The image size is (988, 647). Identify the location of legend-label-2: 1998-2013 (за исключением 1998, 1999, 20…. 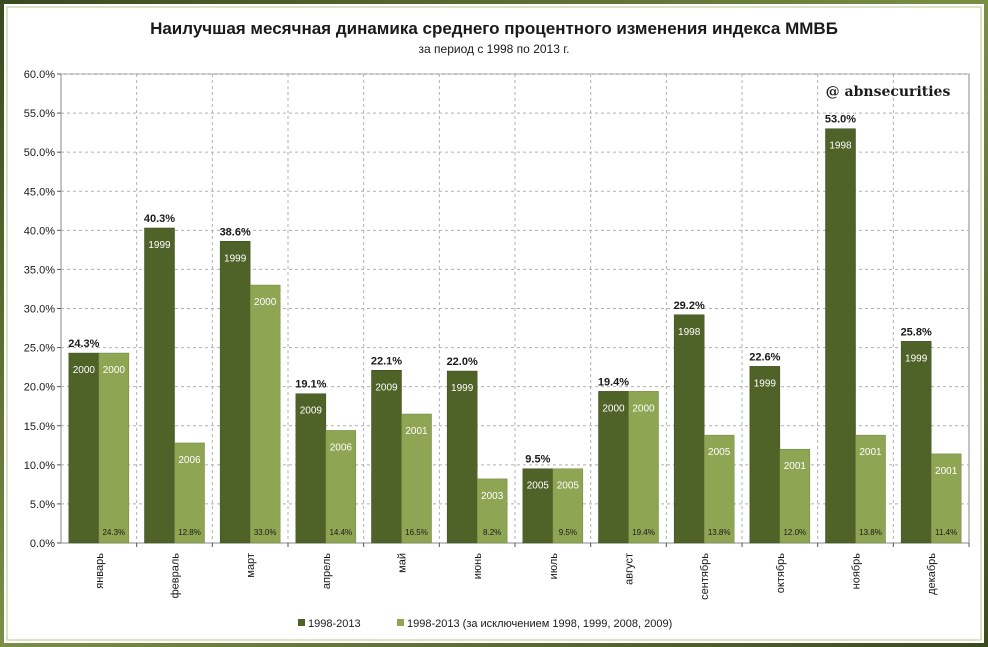
(539, 624).